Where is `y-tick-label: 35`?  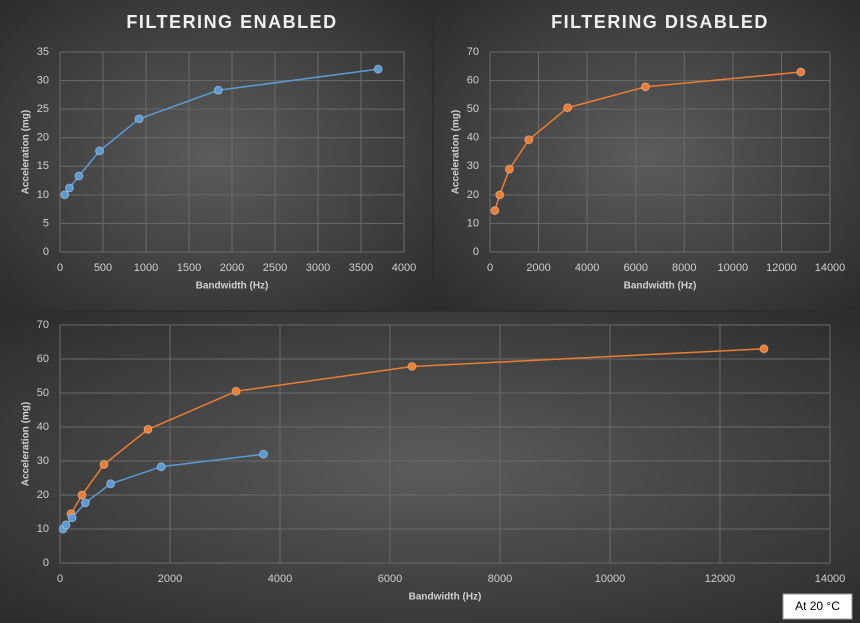
y-tick-label: 35 is located at coordinates (43, 52).